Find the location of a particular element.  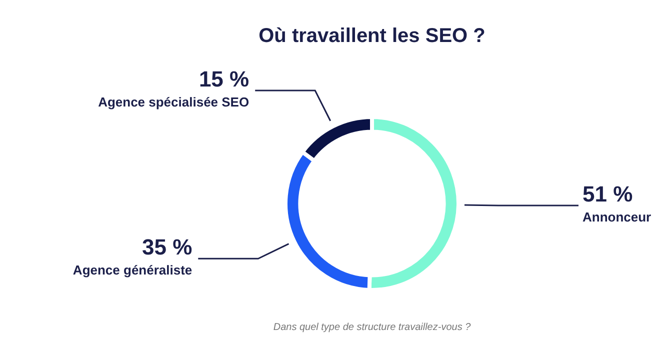

slice-label: Annonceur is located at coordinates (617, 216).